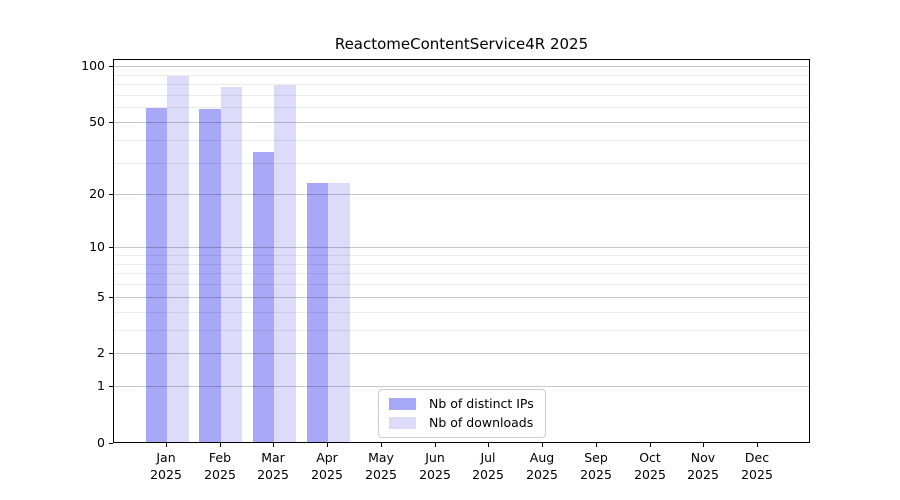 The height and width of the screenshot is (500, 900). Describe the element at coordinates (101, 296) in the screenshot. I see `y-tick-label-5: 5` at that location.